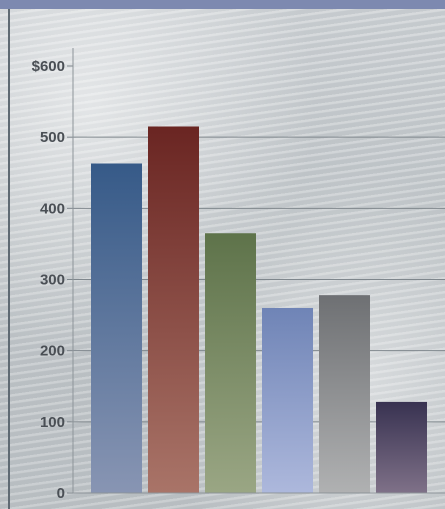 The height and width of the screenshot is (509, 445). Describe the element at coordinates (52, 351) in the screenshot. I see `y-tick-label: 200` at that location.